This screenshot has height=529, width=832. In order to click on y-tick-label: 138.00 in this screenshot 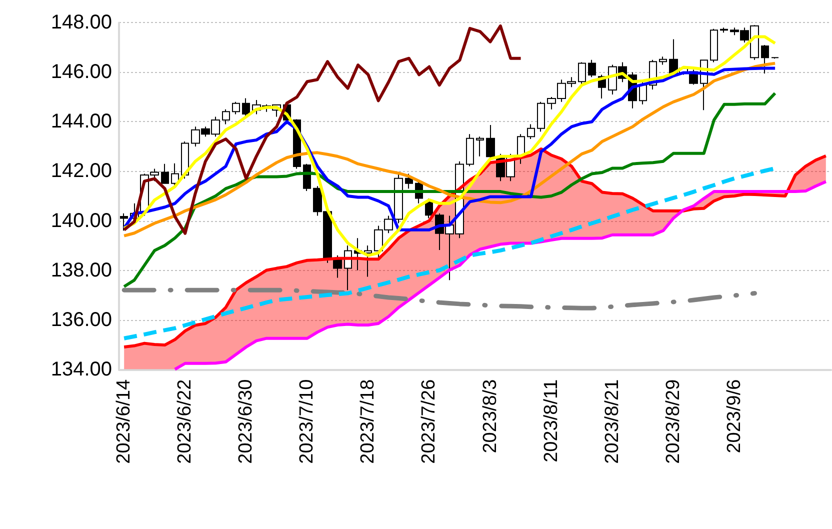, I will do `click(81, 270)`.